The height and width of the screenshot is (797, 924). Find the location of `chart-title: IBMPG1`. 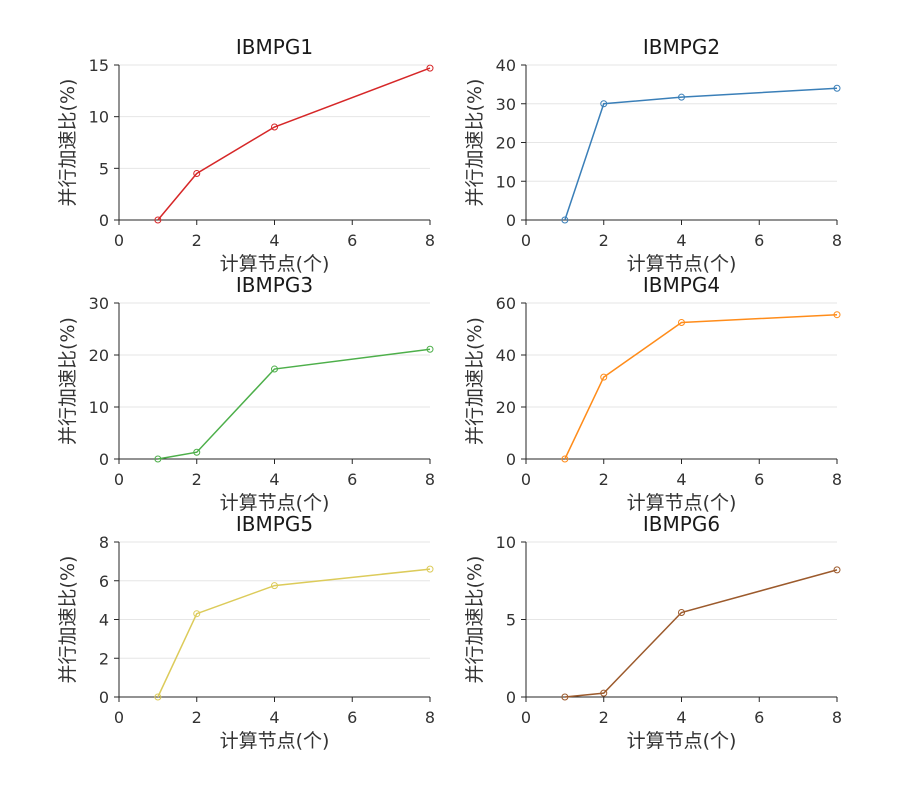

chart-title: IBMPG1 is located at coordinates (274, 47).